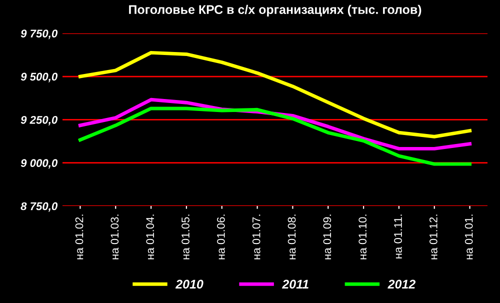 Image resolution: width=500 pixels, height=303 pixels. What do you see at coordinates (39, 164) in the screenshot?
I see `y-tick-label: 9 000,0` at bounding box center [39, 164].